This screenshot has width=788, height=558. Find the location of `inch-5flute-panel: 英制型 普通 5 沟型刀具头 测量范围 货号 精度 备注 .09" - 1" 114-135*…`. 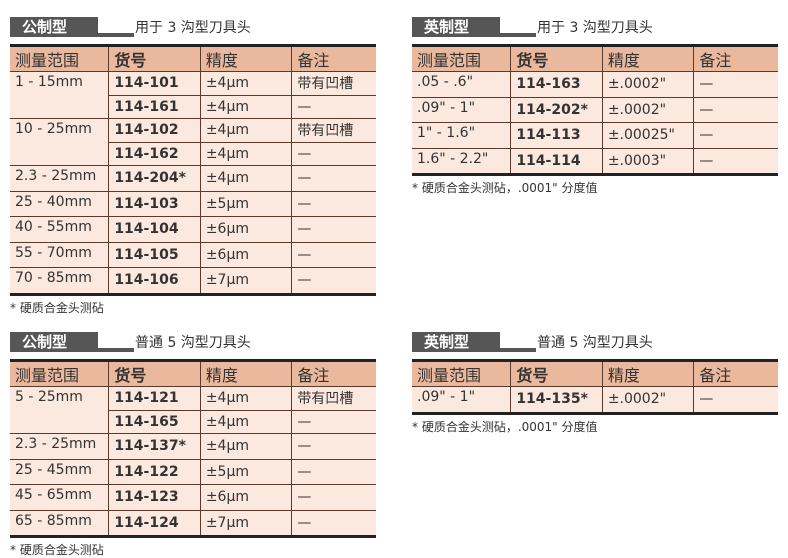

inch-5flute-panel: 英制型 普通 5 沟型刀具头 测量范围 货号 精度 备注 .09" - 1" 114-135*… is located at coordinates (595, 383).